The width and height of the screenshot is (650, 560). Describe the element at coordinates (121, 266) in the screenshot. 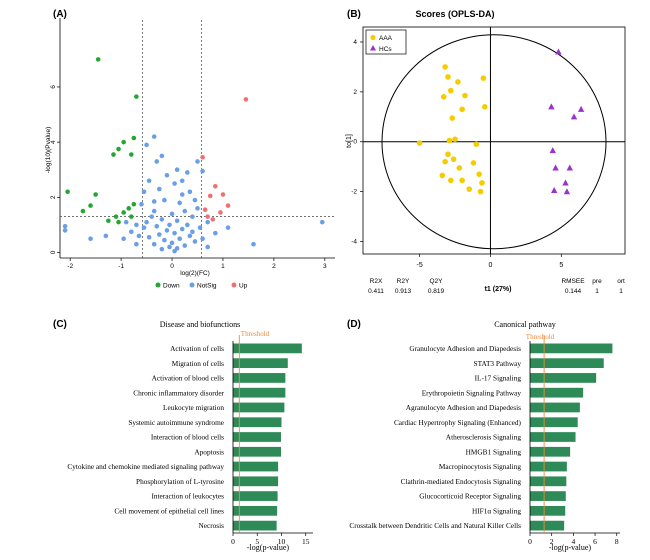

I see `a-x-tick-label: -1` at that location.